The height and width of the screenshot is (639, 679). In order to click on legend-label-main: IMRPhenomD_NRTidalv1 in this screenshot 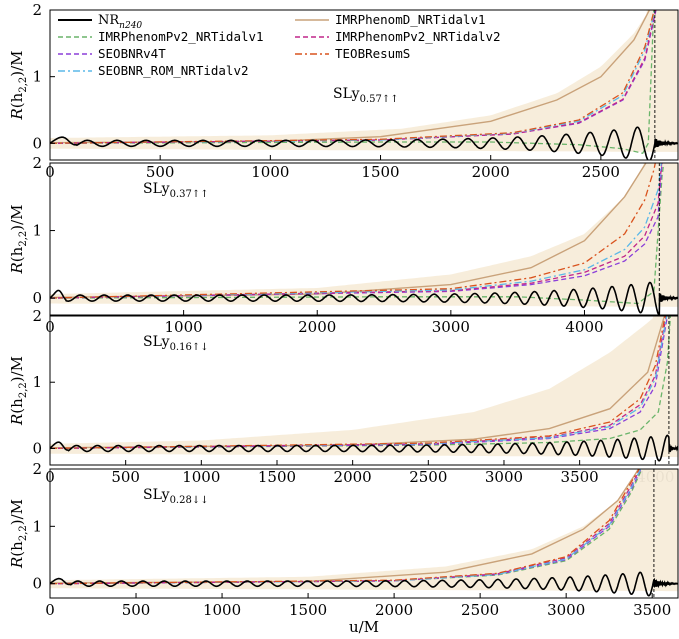, I will do `click(410, 19)`.